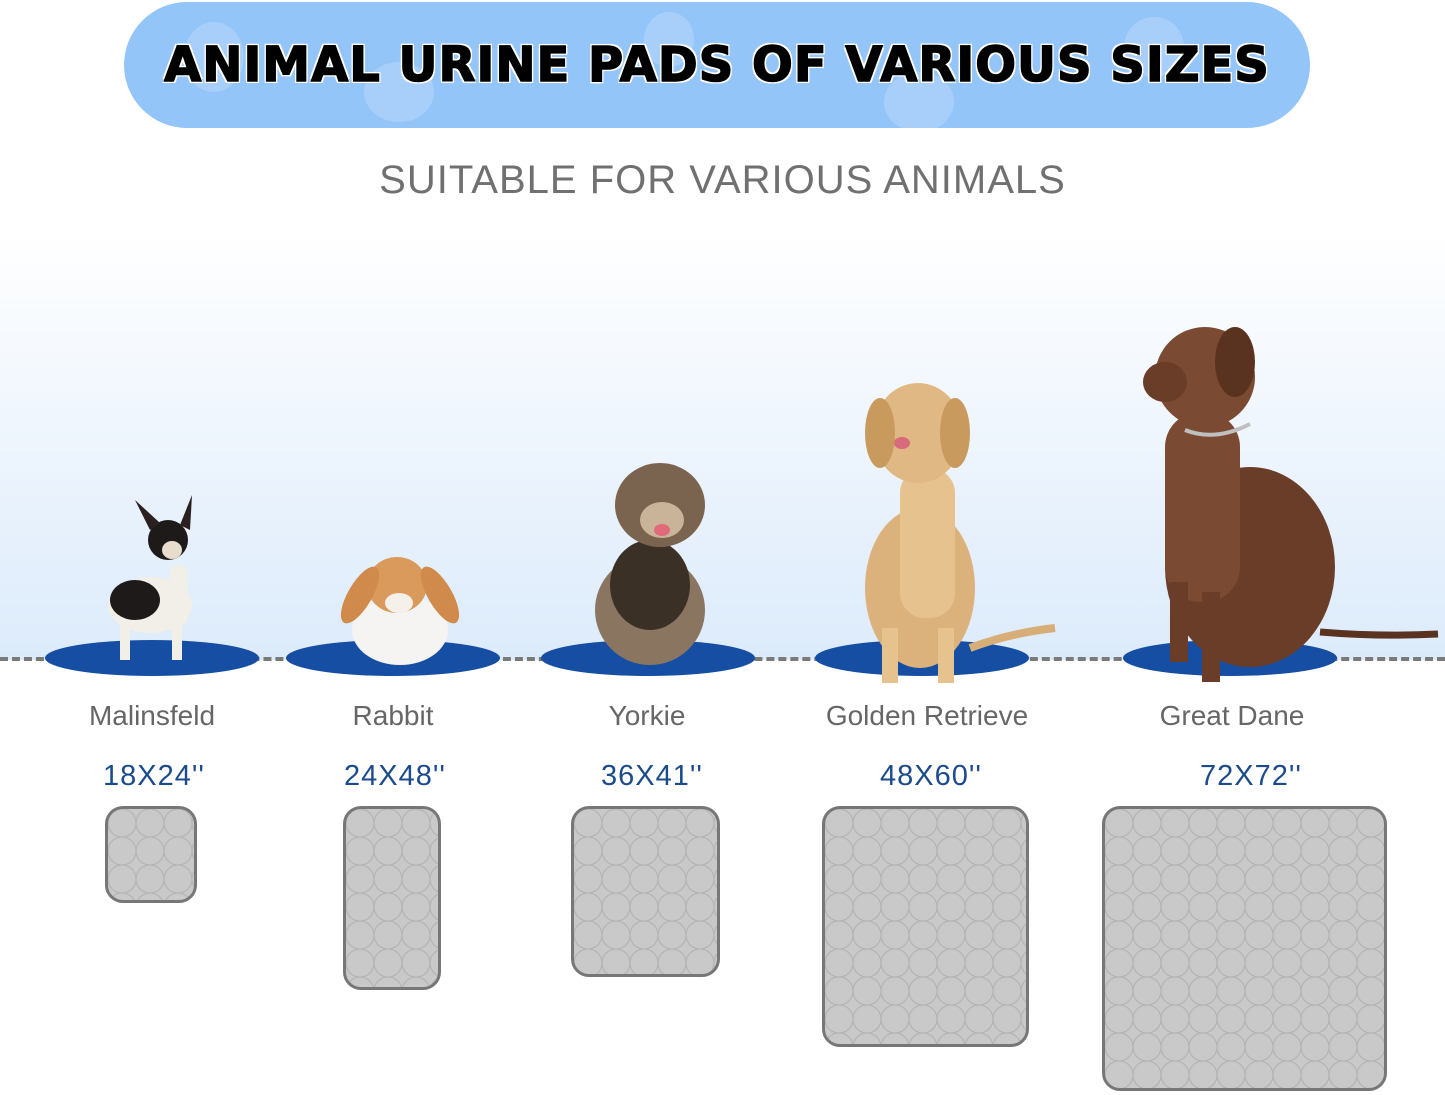 Image resolution: width=1445 pixels, height=1095 pixels. What do you see at coordinates (150, 577) in the screenshot?
I see `chihuahua-photo` at bounding box center [150, 577].